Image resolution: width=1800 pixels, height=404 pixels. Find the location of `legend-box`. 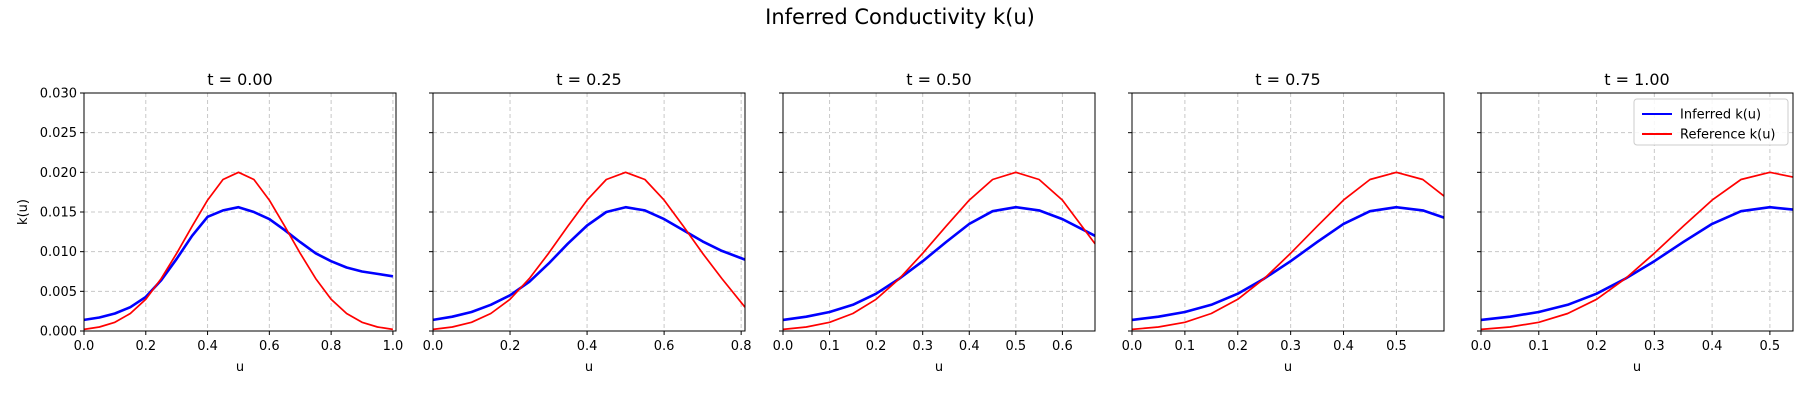

legend-box is located at coordinates (1711, 122).